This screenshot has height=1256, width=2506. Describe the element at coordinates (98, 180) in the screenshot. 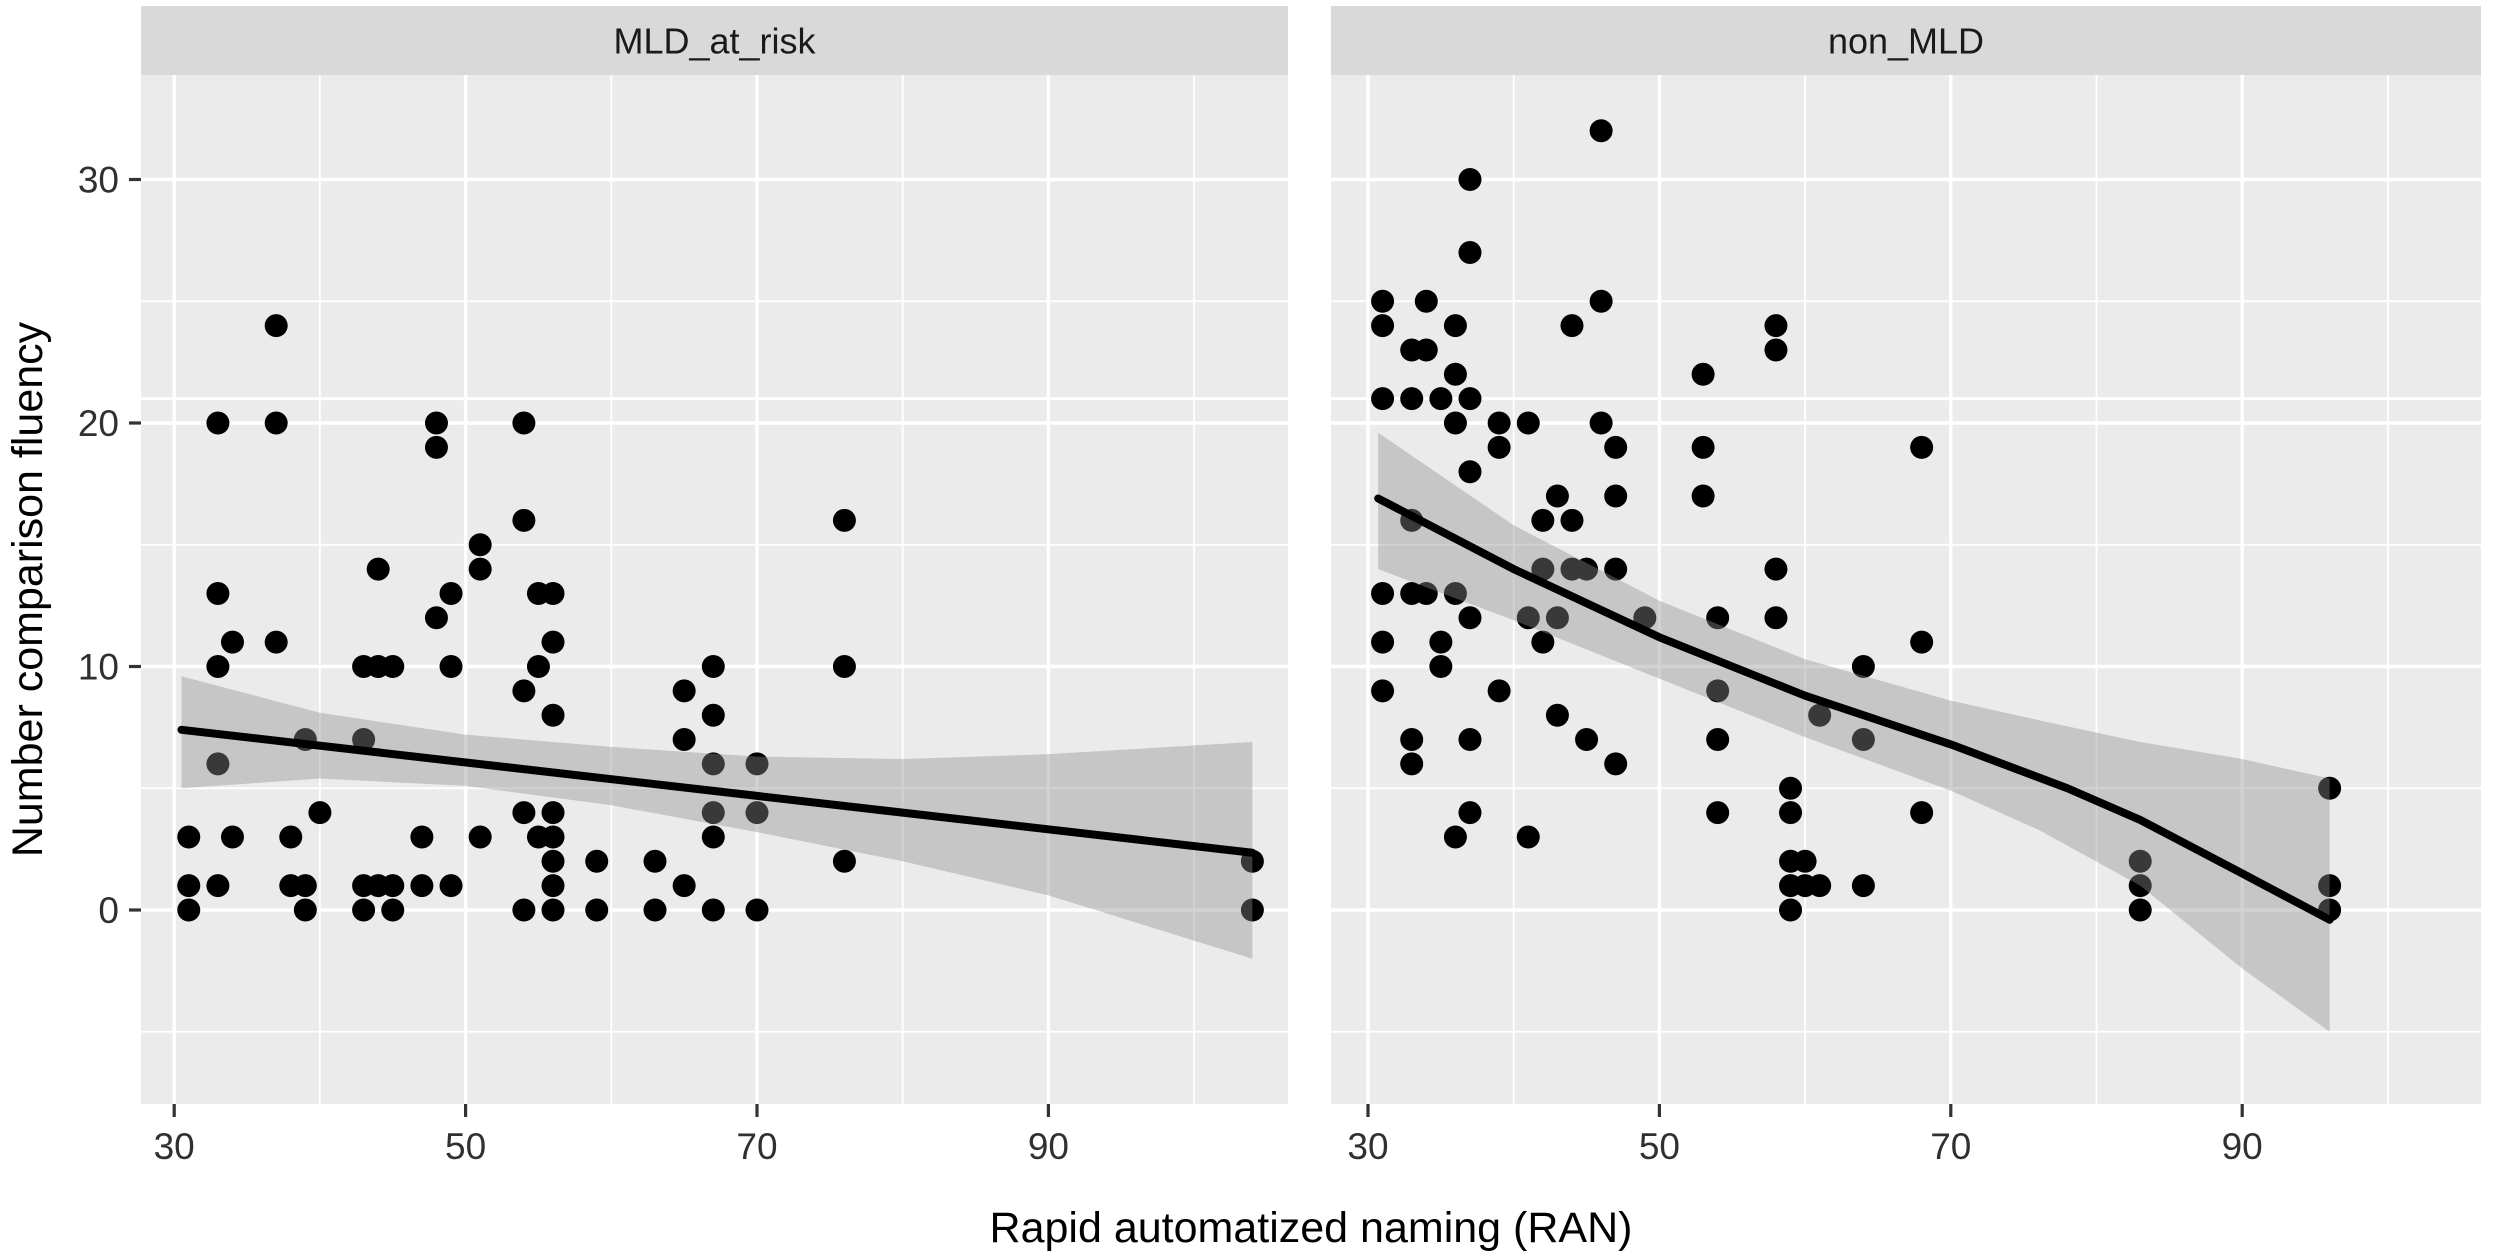

I see `y-tick-label: 30` at that location.